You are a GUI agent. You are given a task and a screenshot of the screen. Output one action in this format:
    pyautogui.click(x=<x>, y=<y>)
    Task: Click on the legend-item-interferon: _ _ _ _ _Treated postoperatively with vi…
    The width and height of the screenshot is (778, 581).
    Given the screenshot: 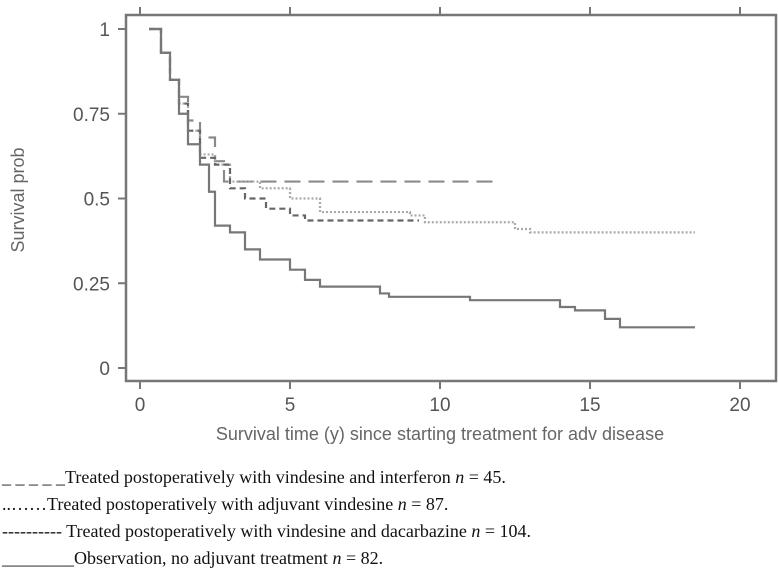 What is the action you would take?
    pyautogui.click(x=266, y=477)
    